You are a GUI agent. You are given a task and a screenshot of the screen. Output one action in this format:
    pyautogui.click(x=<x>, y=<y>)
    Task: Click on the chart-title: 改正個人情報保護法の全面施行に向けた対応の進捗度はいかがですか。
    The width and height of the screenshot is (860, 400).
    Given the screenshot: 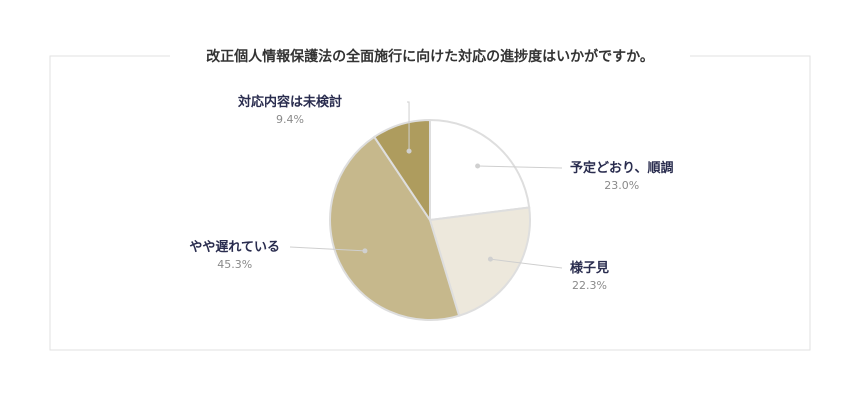 What is the action you would take?
    pyautogui.click(x=430, y=56)
    